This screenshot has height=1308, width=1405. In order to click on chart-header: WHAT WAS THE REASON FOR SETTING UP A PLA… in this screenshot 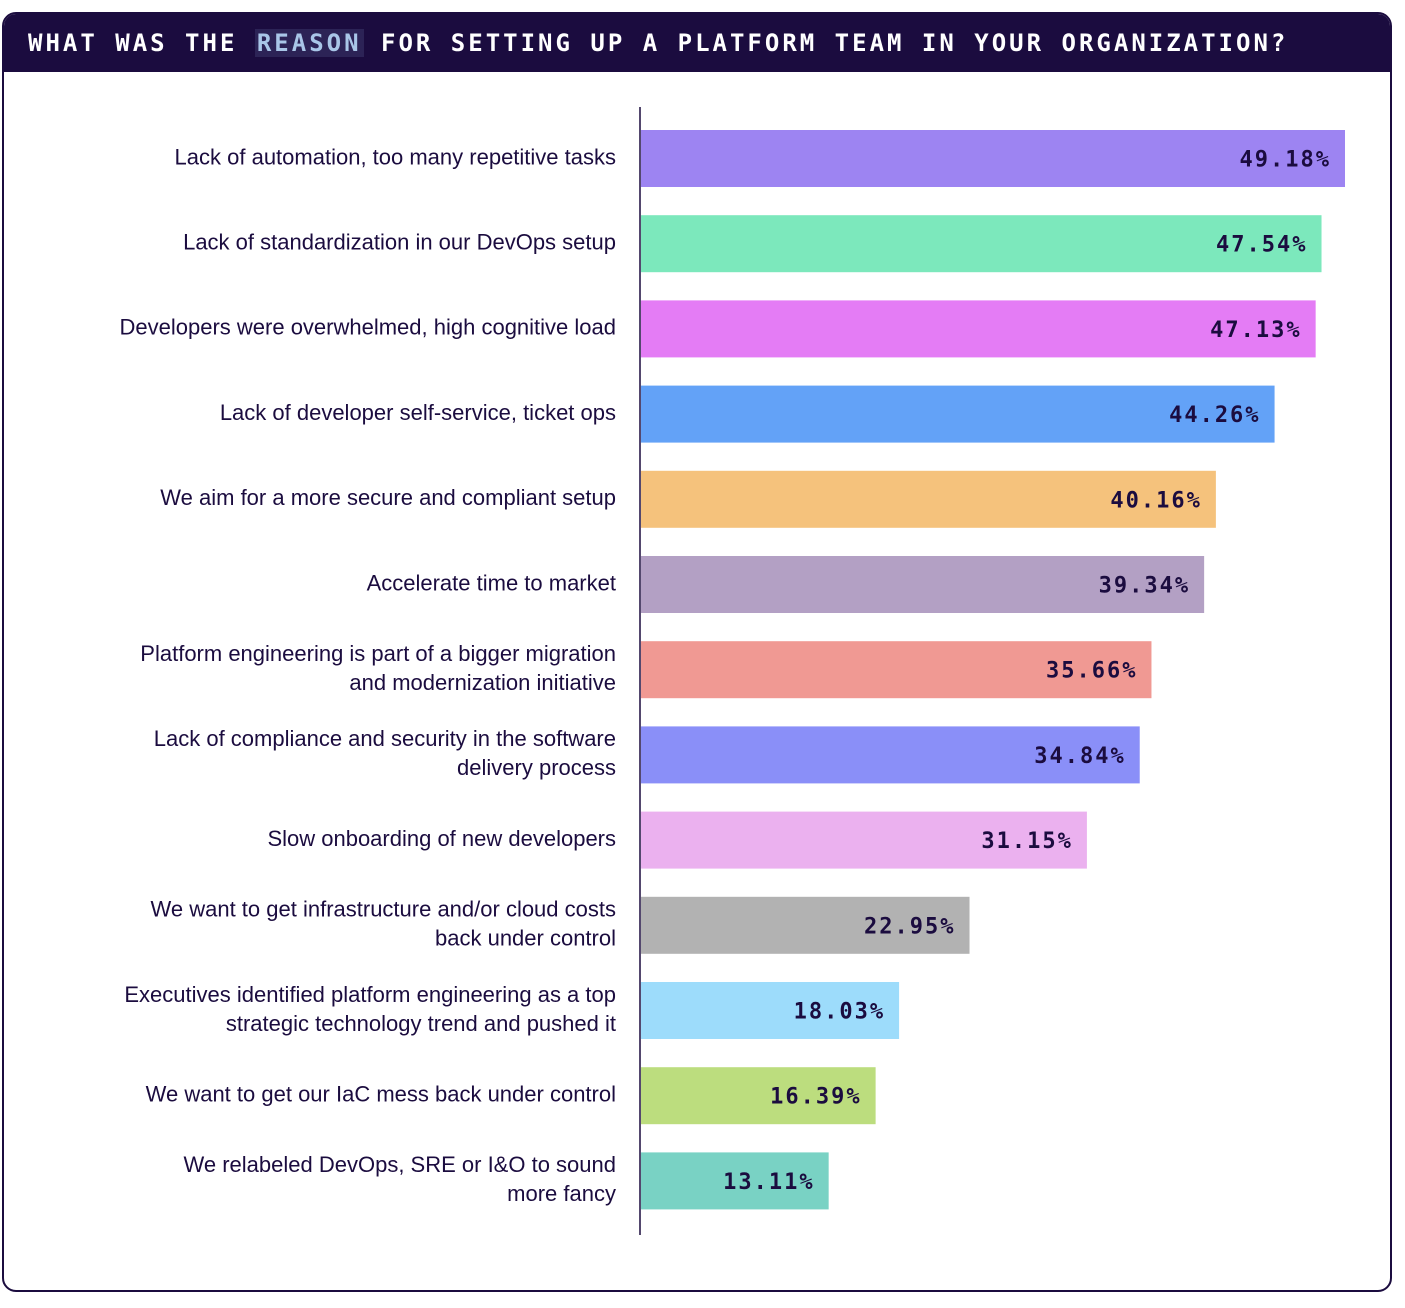, I will do `click(697, 43)`.